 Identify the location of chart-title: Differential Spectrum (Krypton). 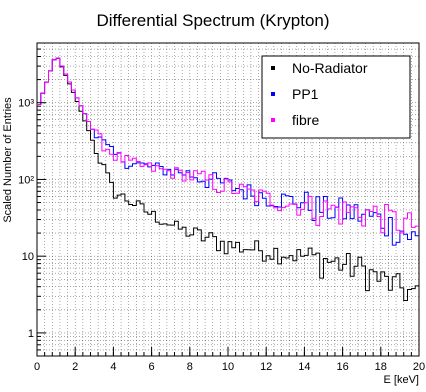
(212, 20).